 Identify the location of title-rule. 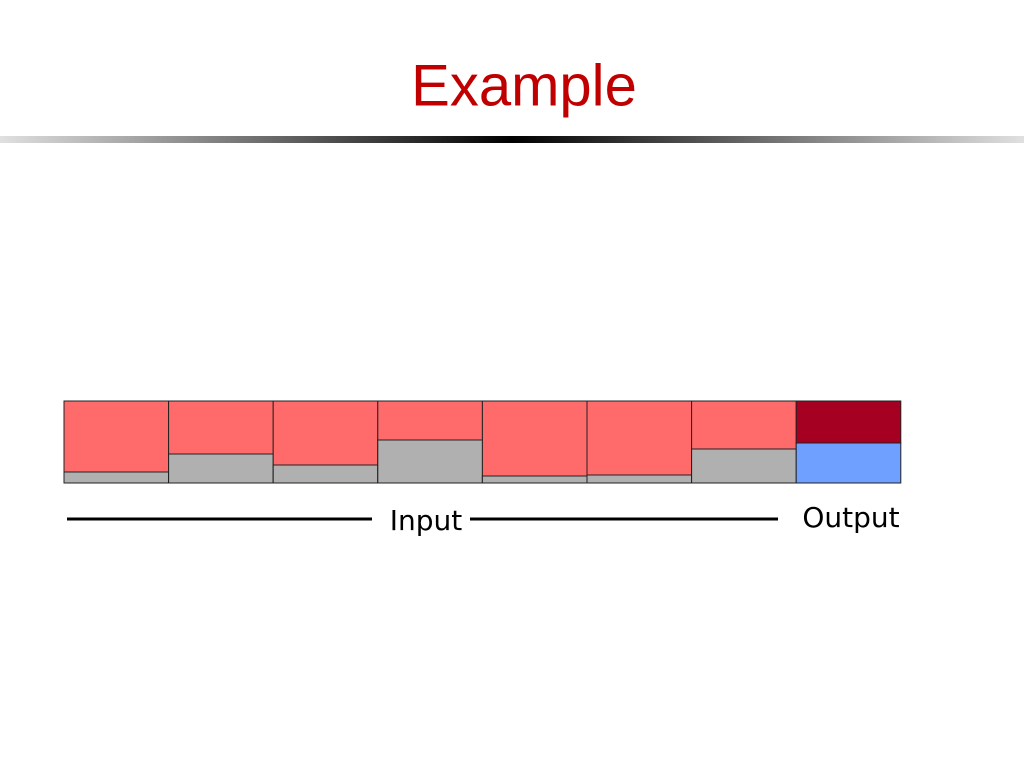
(512, 139).